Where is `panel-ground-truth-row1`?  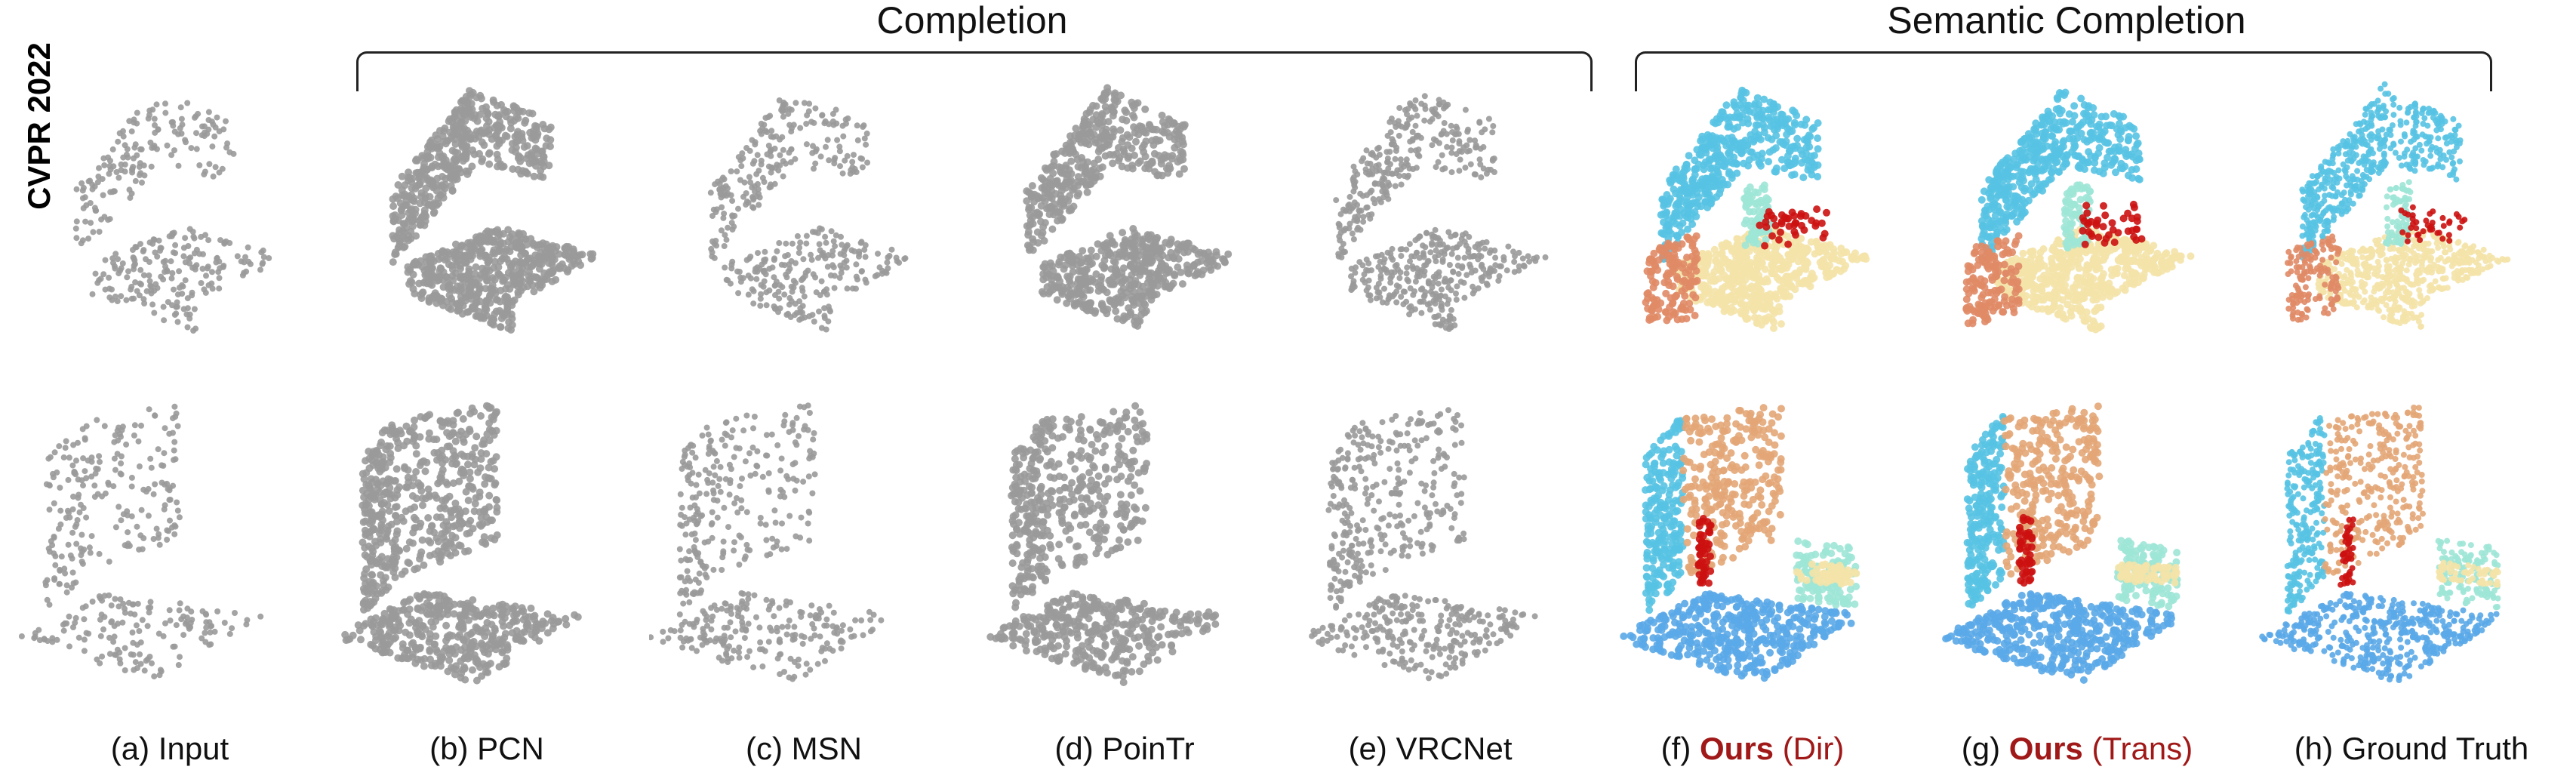 panel-ground-truth-row1 is located at coordinates (2400, 226).